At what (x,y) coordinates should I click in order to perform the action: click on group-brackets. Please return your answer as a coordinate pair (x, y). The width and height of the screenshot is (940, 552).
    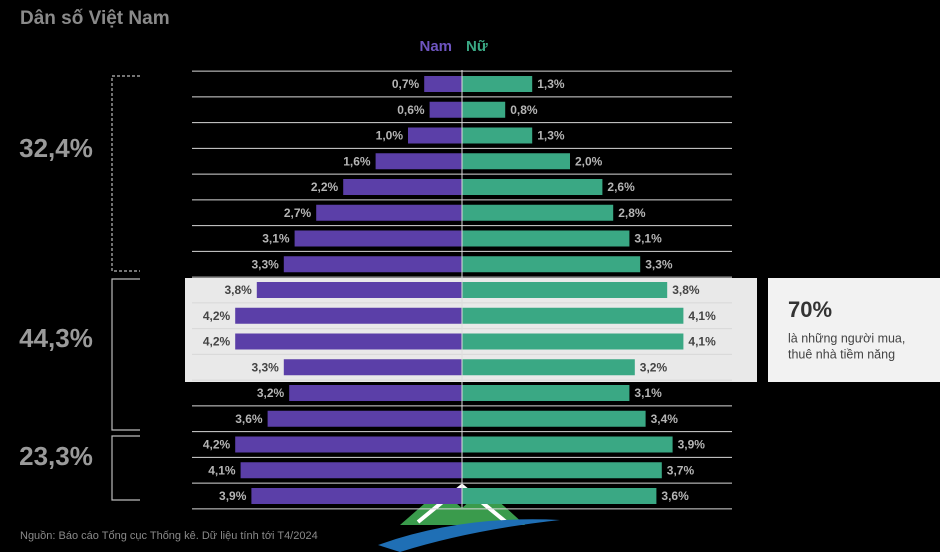
    Looking at the image, I should click on (125, 288).